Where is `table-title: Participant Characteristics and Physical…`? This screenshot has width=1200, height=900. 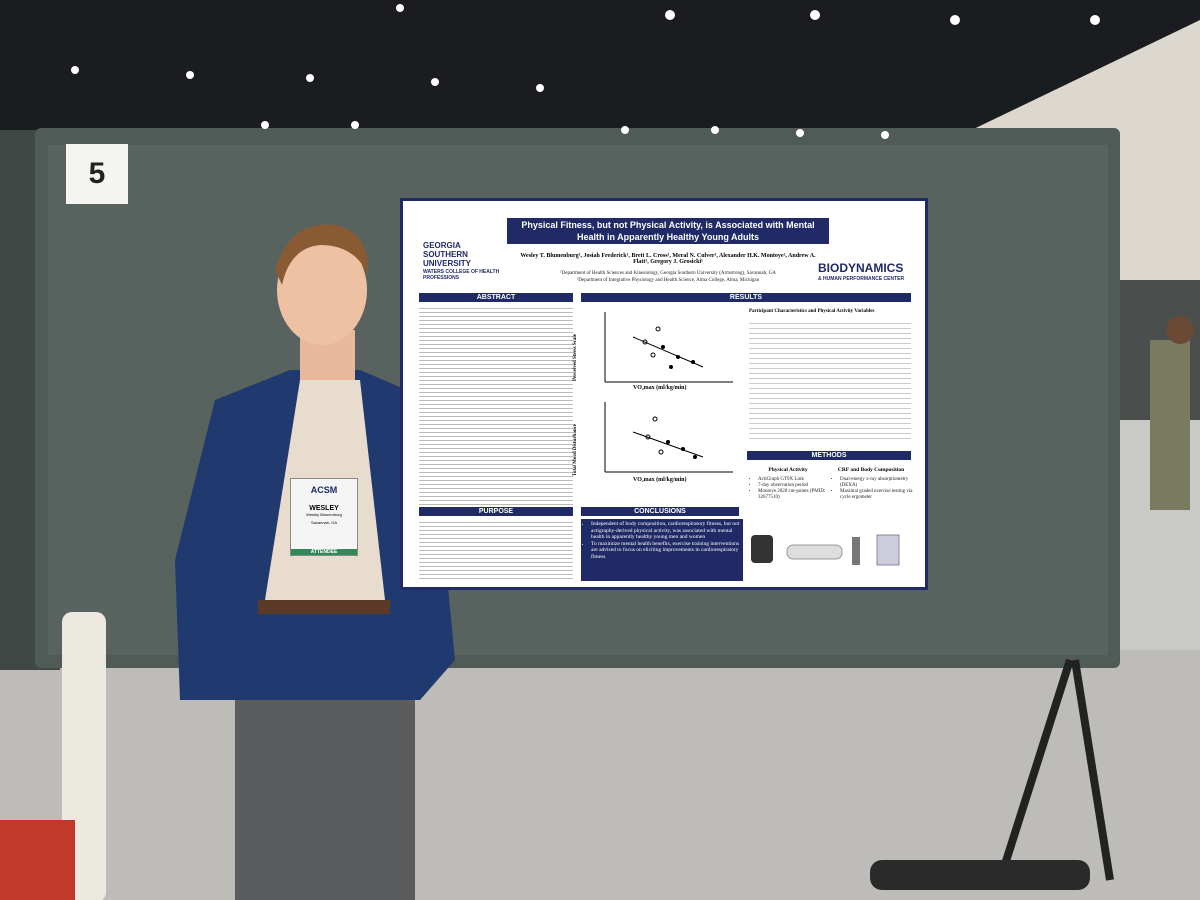 table-title: Participant Characteristics and Physical… is located at coordinates (812, 311).